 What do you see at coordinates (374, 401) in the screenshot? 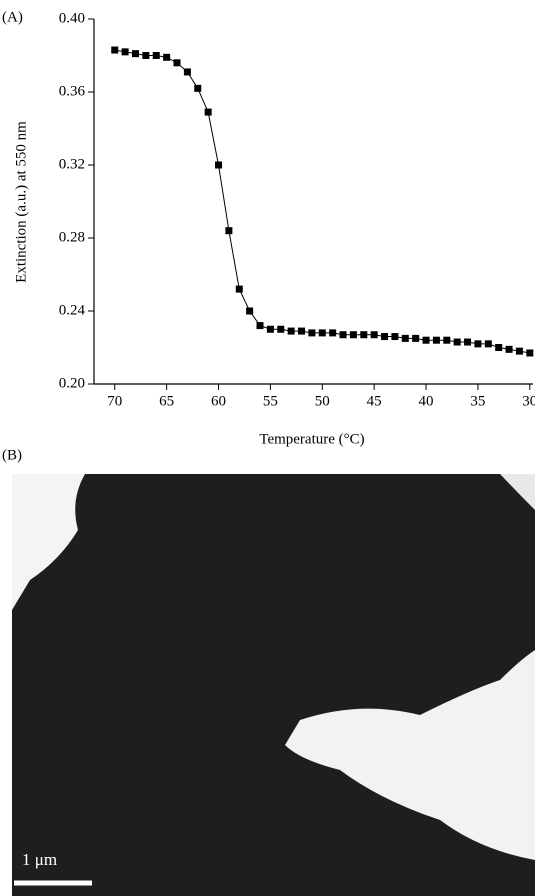
I see `x-tick-label: 45` at bounding box center [374, 401].